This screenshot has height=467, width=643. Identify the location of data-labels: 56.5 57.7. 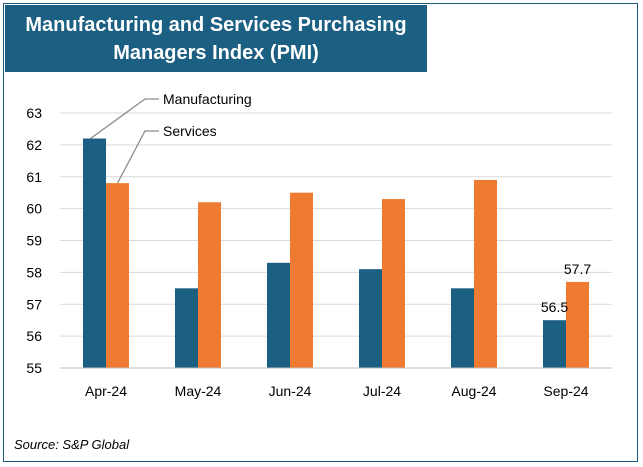
(566, 288).